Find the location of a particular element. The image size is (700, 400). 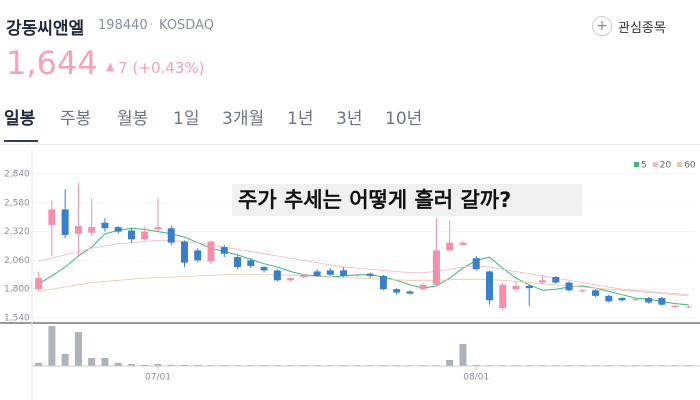

tab: 1년 is located at coordinates (300, 119).